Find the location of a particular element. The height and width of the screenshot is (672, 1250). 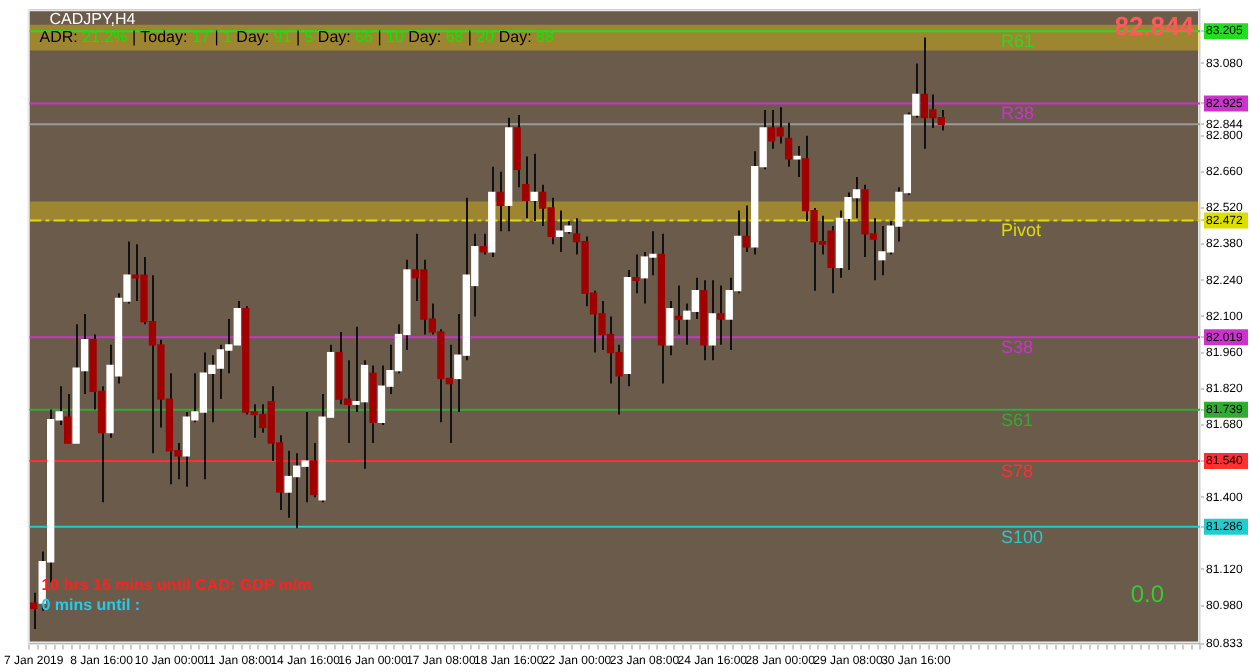

annotation: 0.0 is located at coordinates (1147, 594).